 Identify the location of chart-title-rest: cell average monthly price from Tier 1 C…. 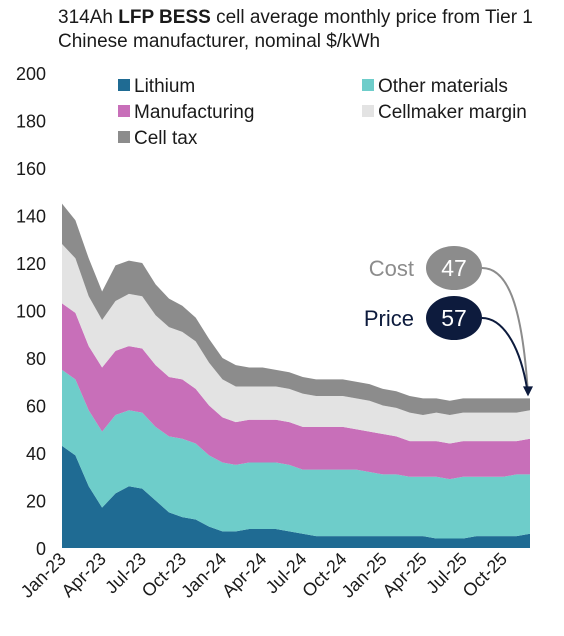
(295, 29).